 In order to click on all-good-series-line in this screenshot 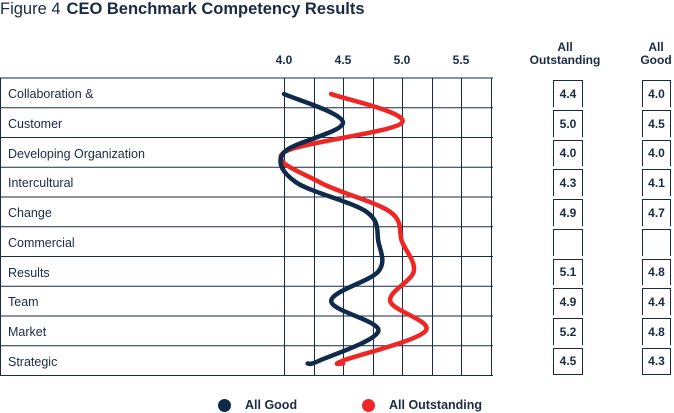, I will do `click(331, 229)`.